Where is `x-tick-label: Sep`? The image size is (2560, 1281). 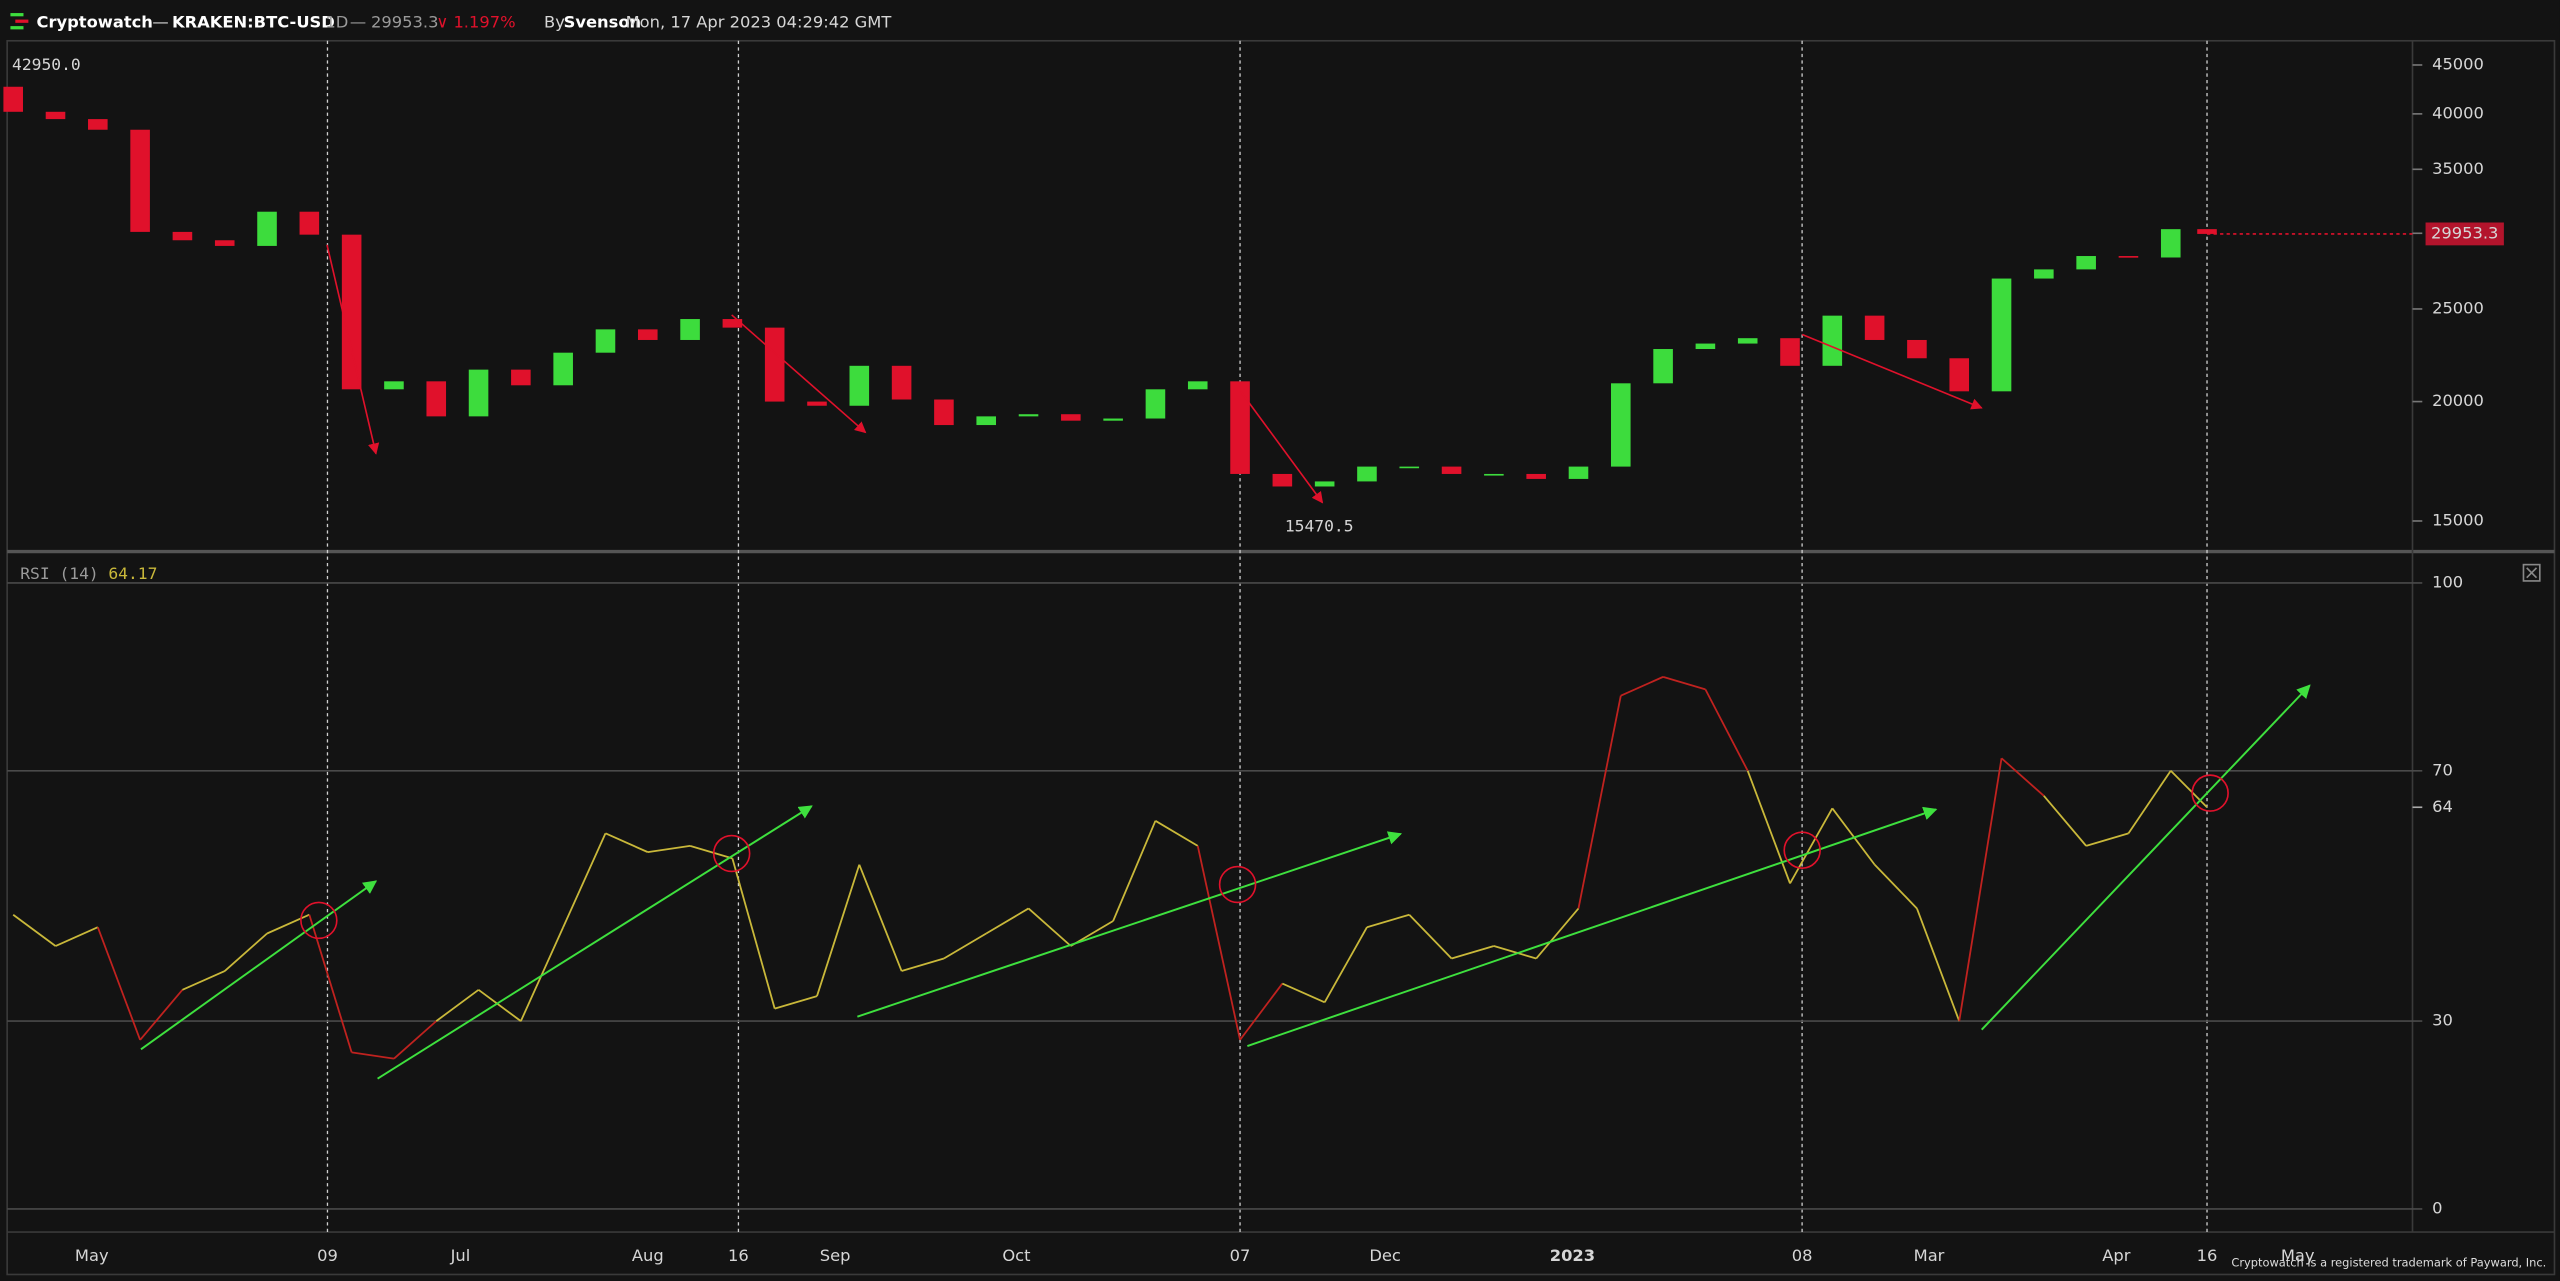 x-tick-label: Sep is located at coordinates (835, 1255).